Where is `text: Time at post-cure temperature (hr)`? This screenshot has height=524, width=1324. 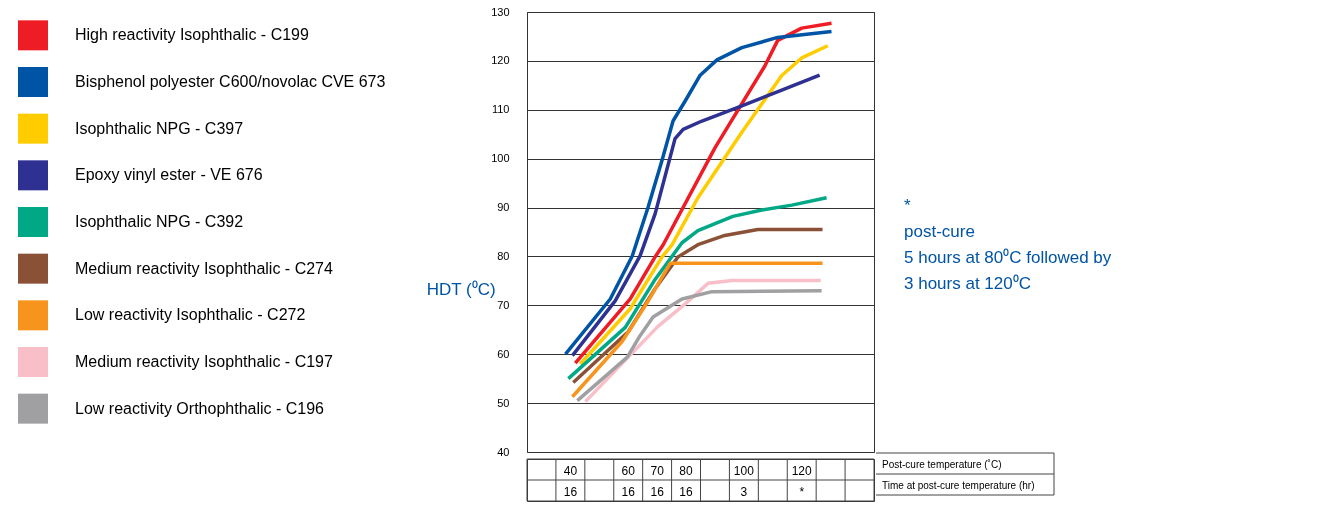 text: Time at post-cure temperature (hr) is located at coordinates (958, 485).